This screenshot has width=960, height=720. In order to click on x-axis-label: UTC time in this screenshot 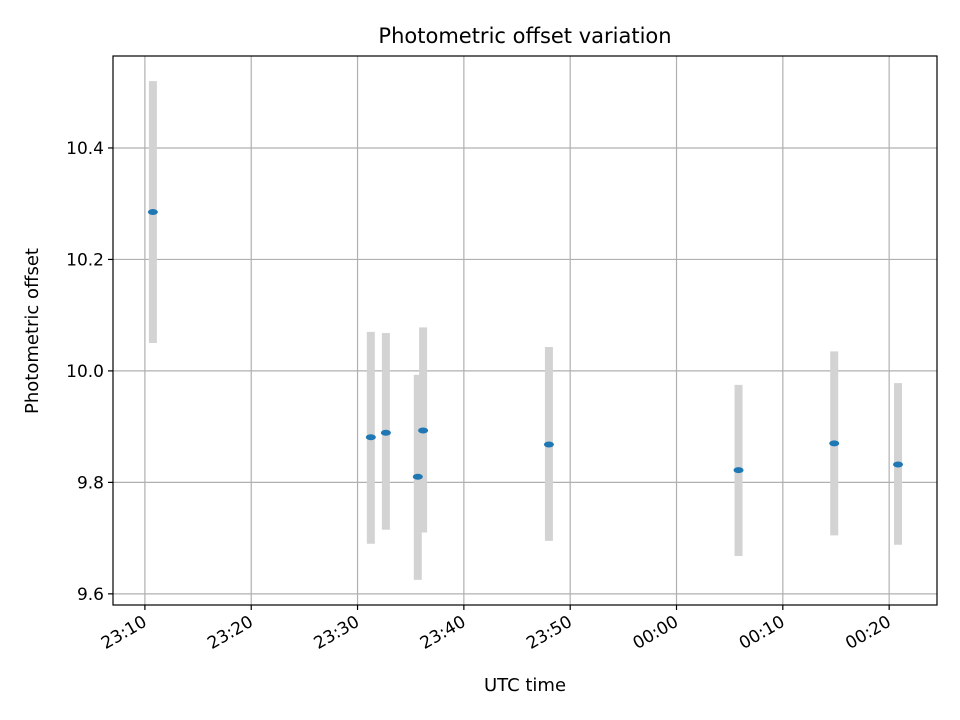, I will do `click(525, 685)`.